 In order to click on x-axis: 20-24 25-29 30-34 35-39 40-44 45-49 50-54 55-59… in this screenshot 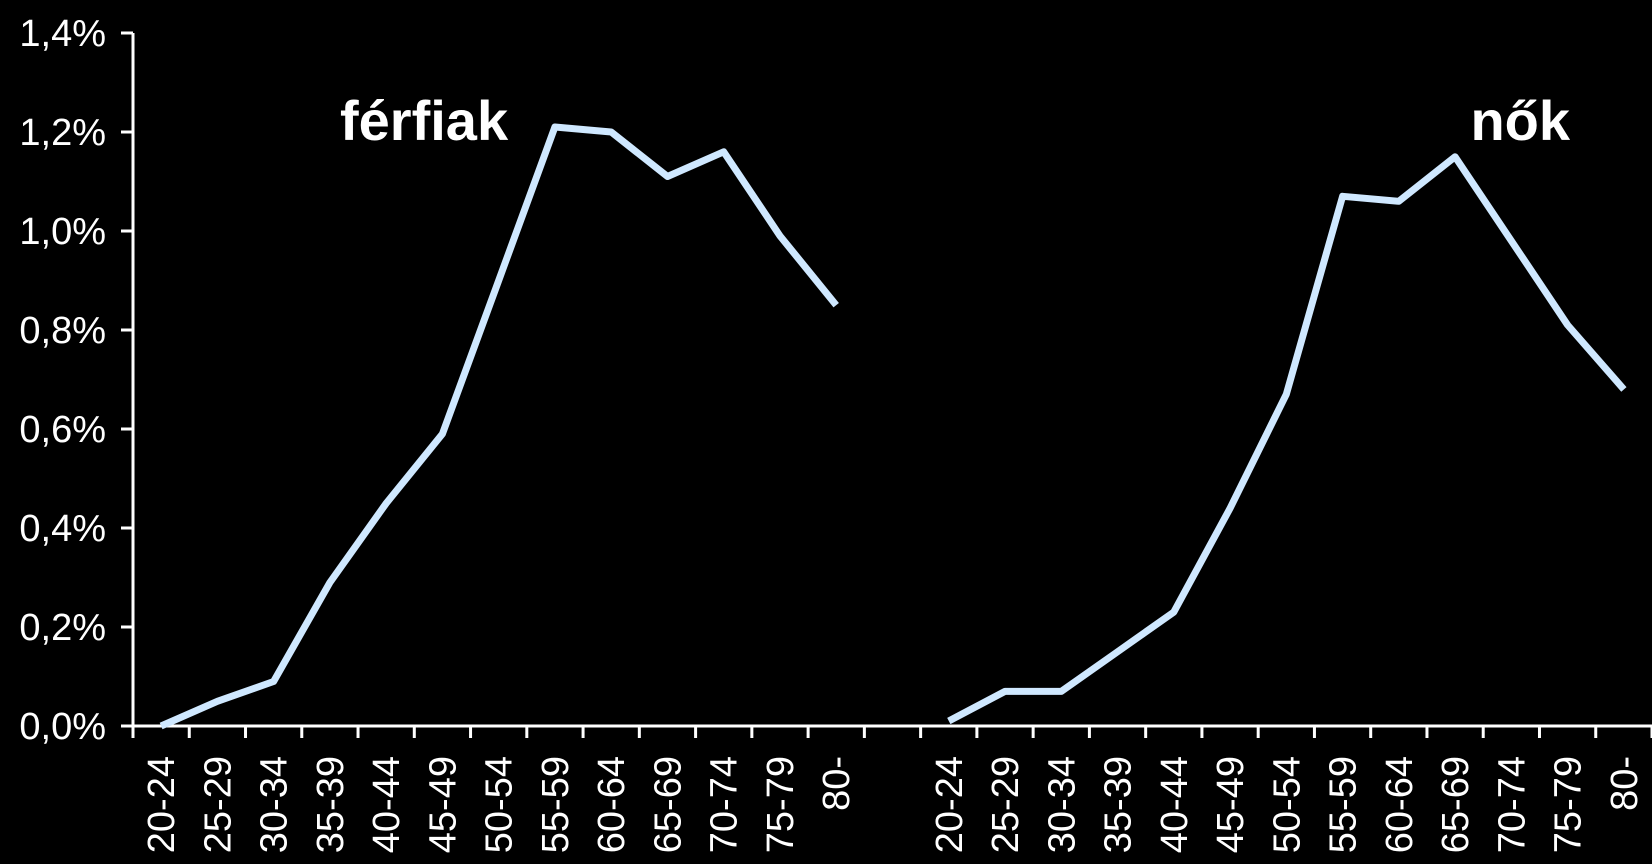, I will do `click(891, 788)`.